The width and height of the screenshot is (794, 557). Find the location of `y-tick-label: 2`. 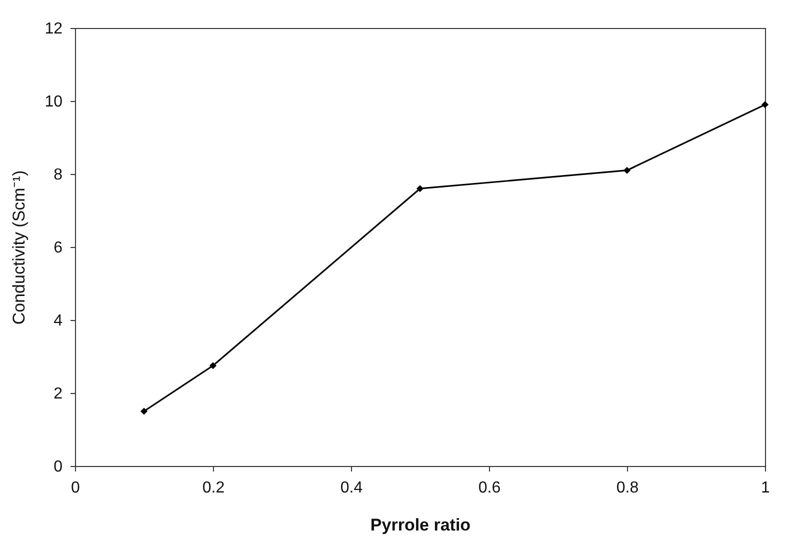

y-tick-label: 2 is located at coordinates (58, 394).